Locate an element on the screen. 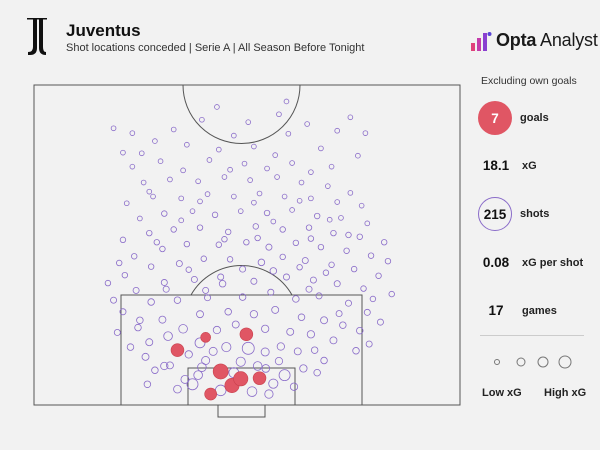 The height and width of the screenshot is (450, 600). legend-circle-xs is located at coordinates (497, 362).